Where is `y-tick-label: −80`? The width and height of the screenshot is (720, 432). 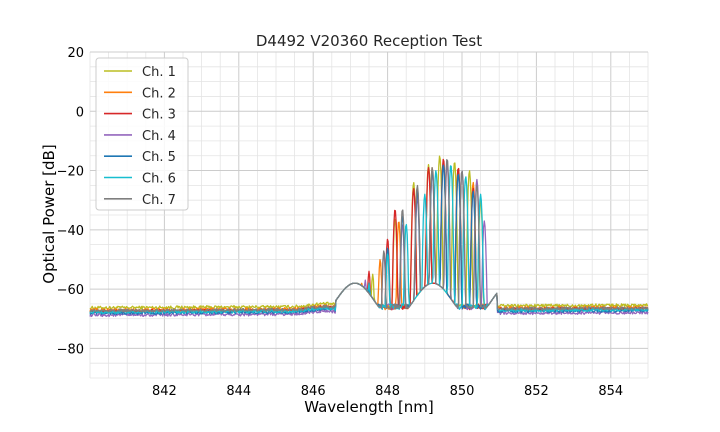
y-tick-label: −80 is located at coordinates (70, 349).